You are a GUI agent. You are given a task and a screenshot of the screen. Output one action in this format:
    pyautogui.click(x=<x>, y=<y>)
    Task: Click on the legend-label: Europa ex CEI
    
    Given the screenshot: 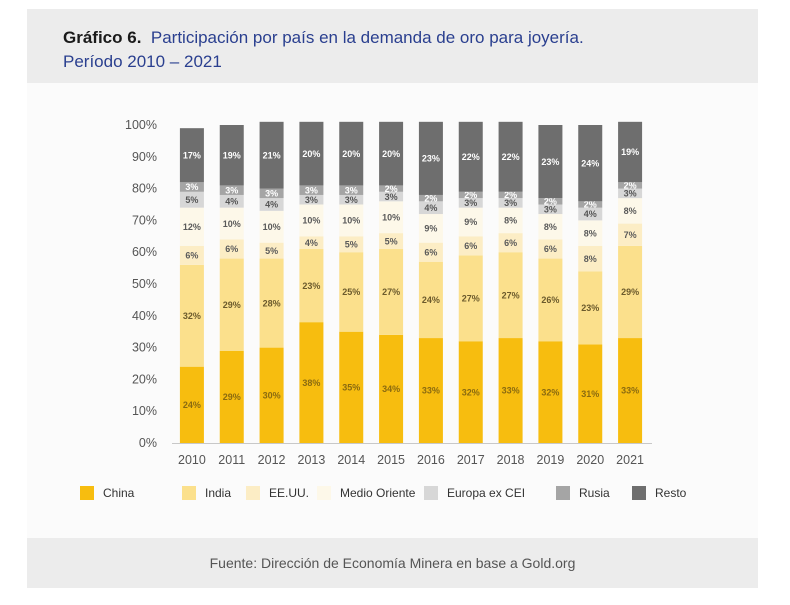 What is the action you would take?
    pyautogui.click(x=486, y=493)
    